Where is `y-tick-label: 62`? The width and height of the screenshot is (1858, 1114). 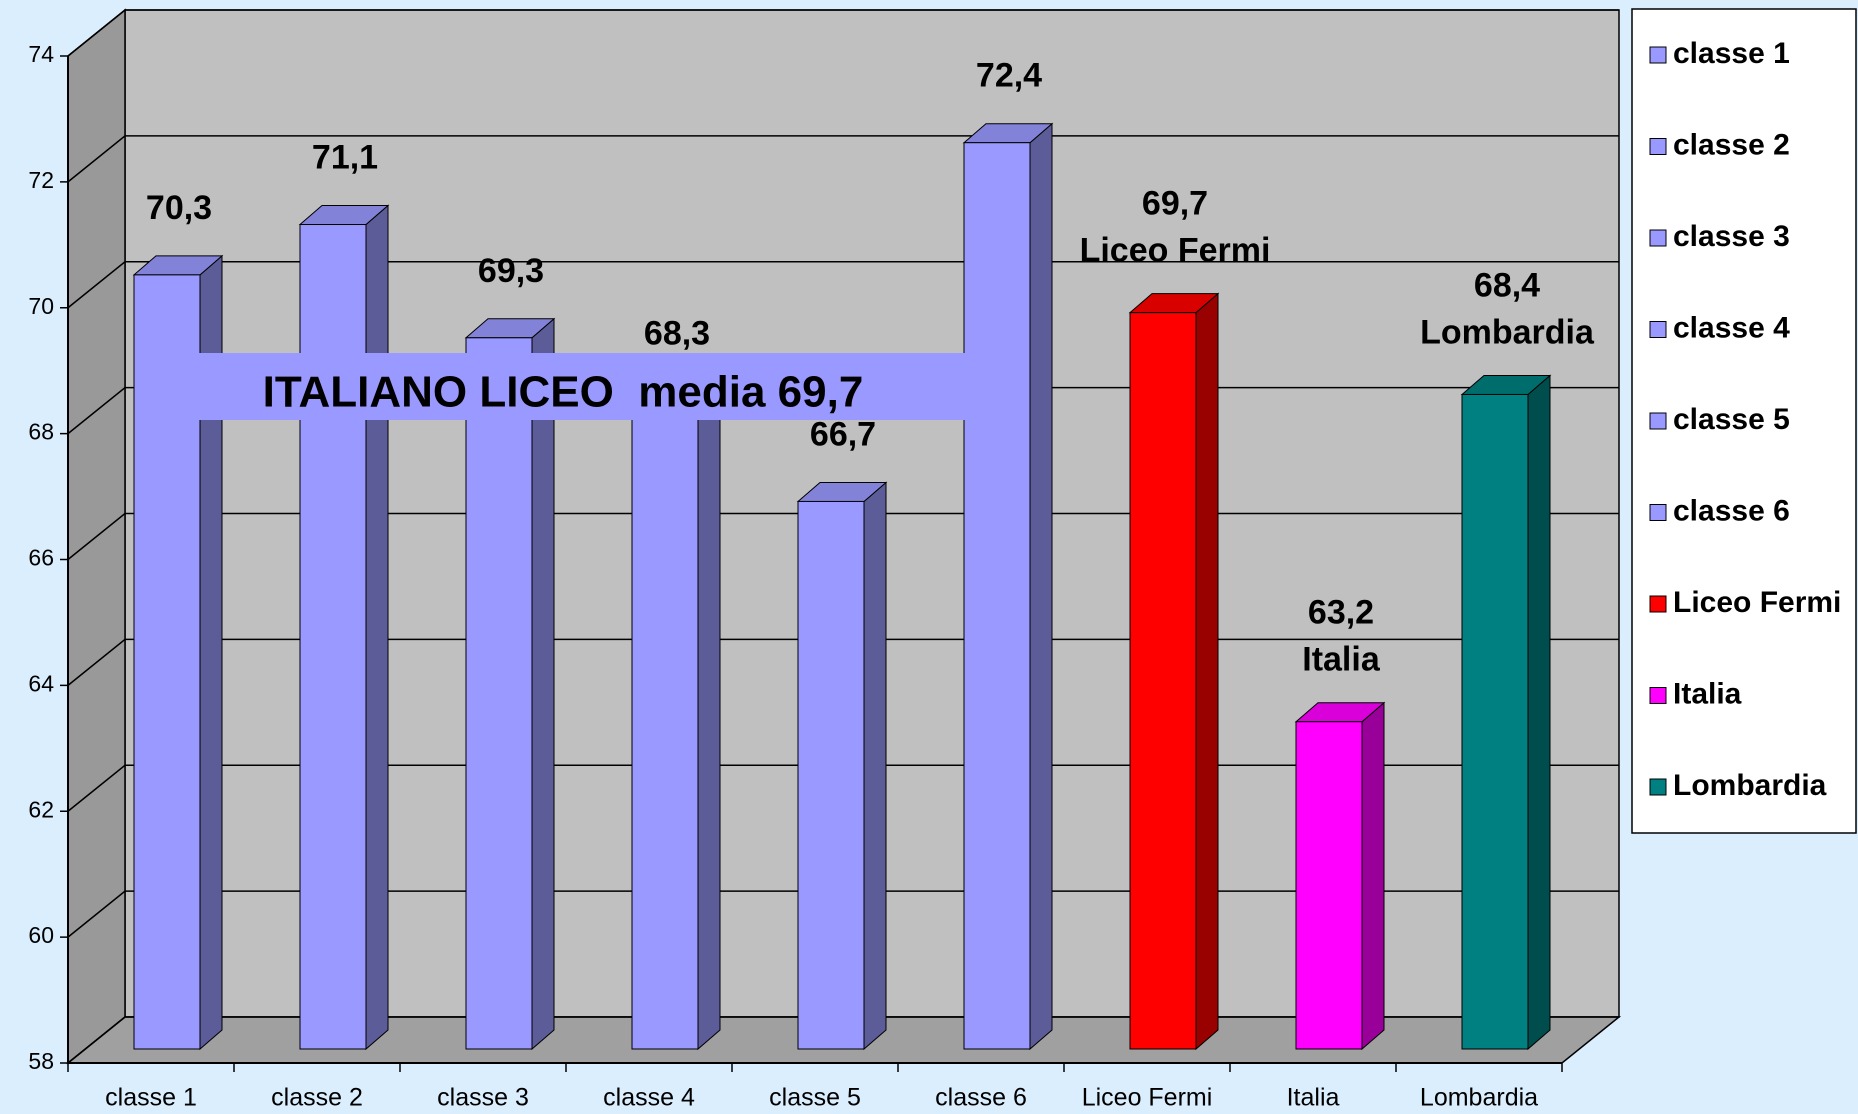
y-tick-label: 62 is located at coordinates (41, 809).